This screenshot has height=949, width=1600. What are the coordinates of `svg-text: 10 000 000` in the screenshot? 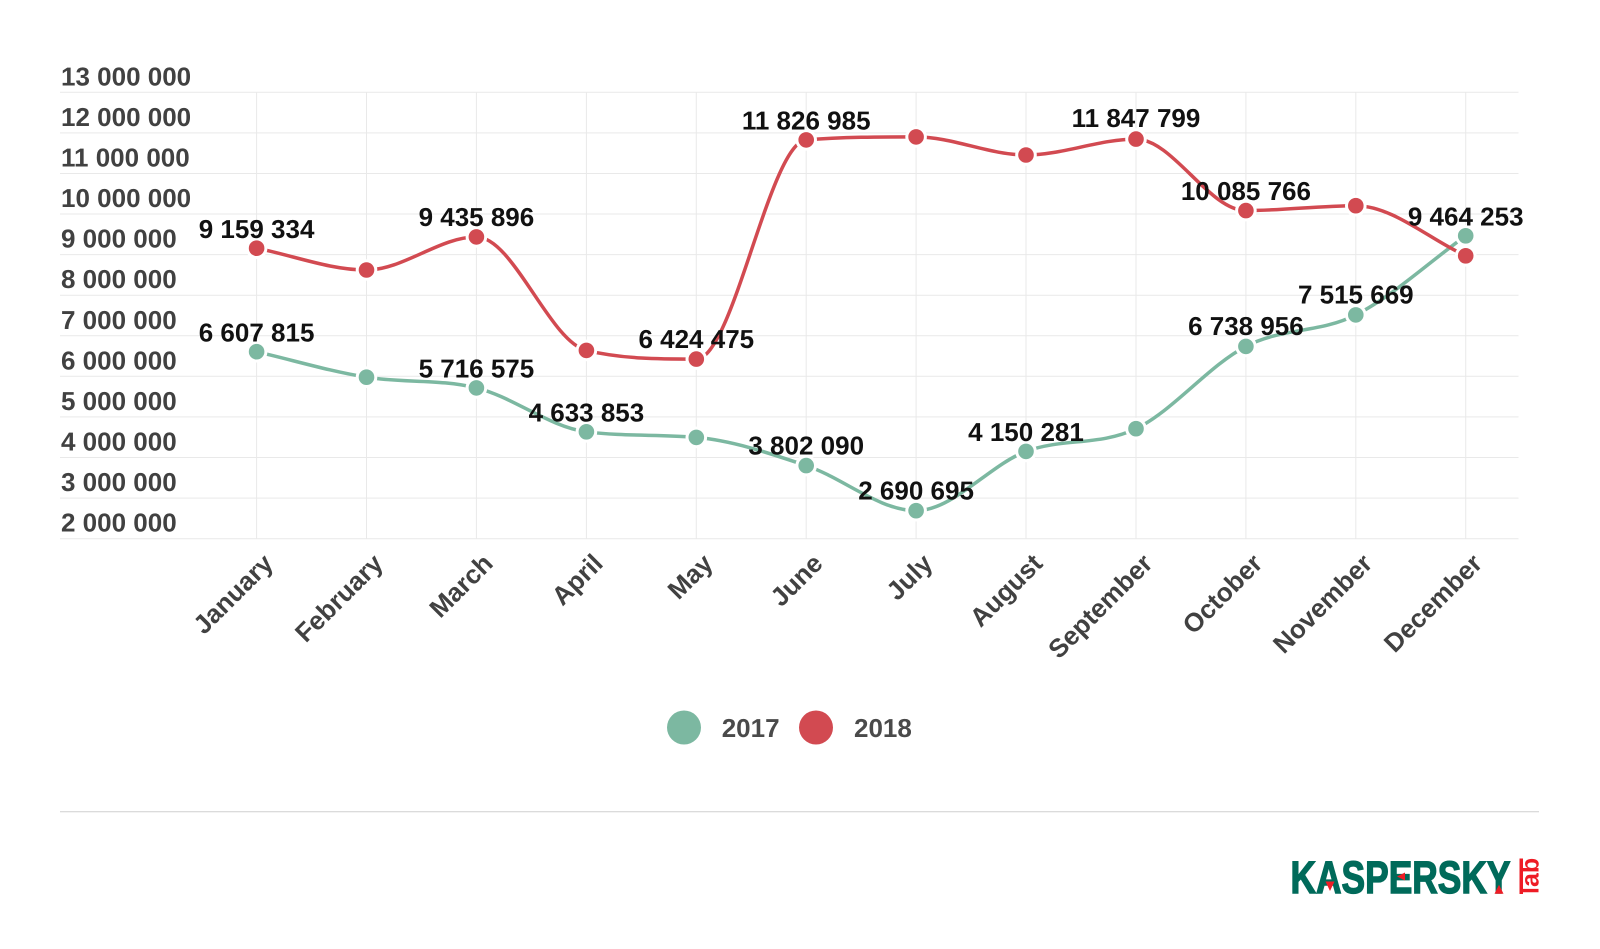 It's located at (126, 198).